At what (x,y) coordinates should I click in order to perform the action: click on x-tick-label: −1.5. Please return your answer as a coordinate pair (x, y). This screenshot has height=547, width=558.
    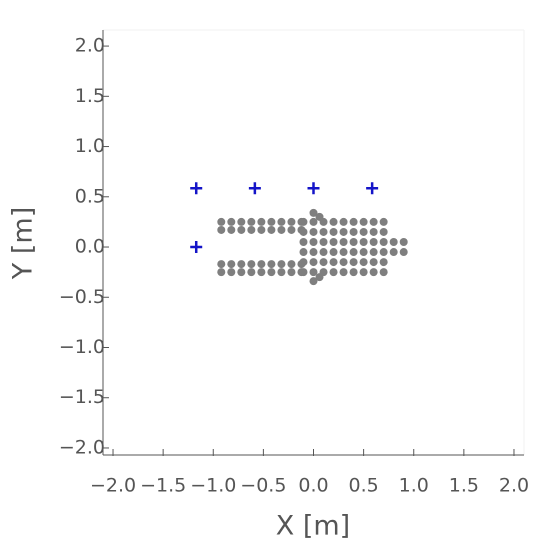
    Looking at the image, I should click on (163, 486).